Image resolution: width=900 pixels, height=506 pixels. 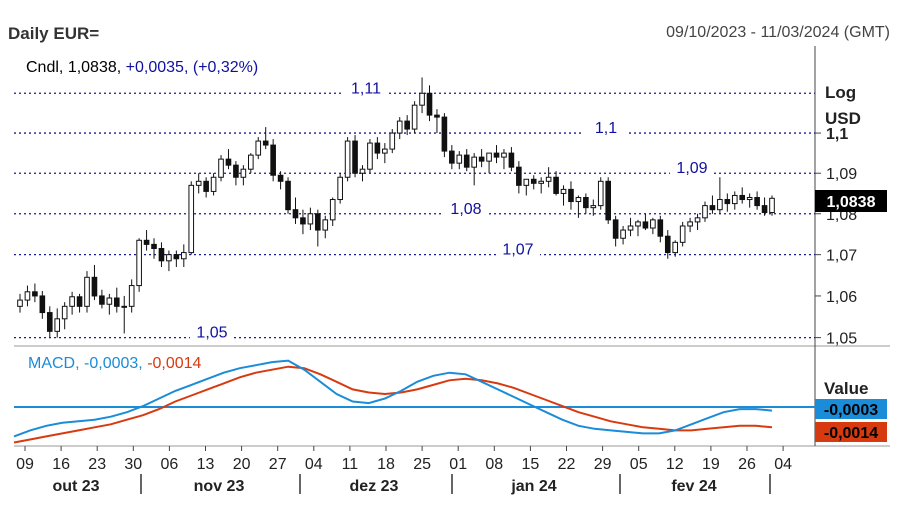 What do you see at coordinates (61, 464) in the screenshot?
I see `x-tick-label: 16` at bounding box center [61, 464].